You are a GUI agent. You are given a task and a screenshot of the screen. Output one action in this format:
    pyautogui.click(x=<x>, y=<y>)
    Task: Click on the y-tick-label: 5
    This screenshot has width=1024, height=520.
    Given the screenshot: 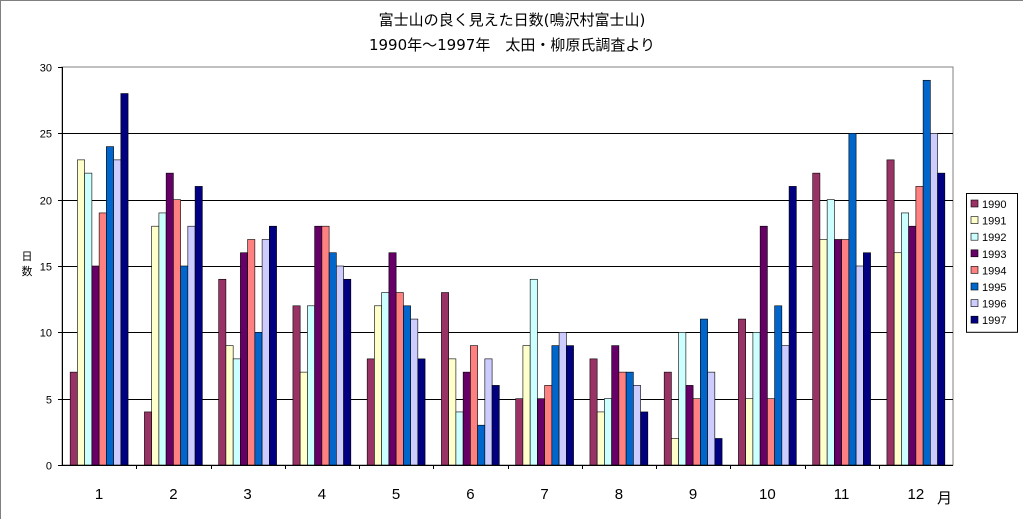 What is the action you would take?
    pyautogui.click(x=49, y=401)
    